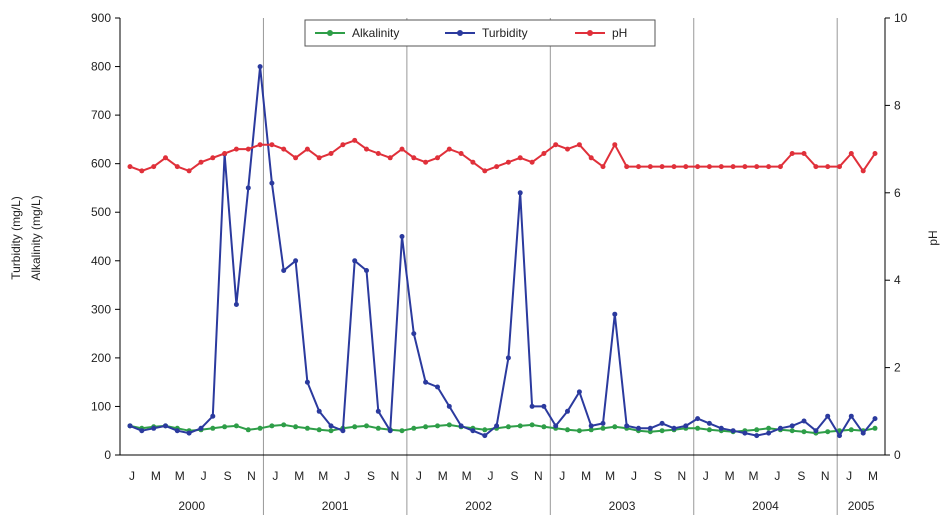  Describe the element at coordinates (101, 67) in the screenshot. I see `y-left-tick-label: 800` at that location.